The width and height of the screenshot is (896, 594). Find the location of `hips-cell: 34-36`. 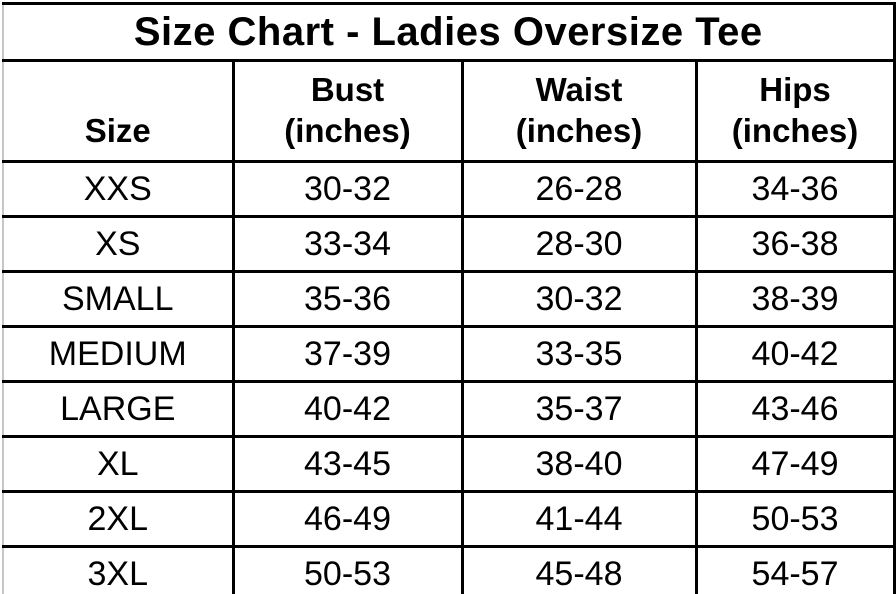

hips-cell: 34-36 is located at coordinates (795, 189).